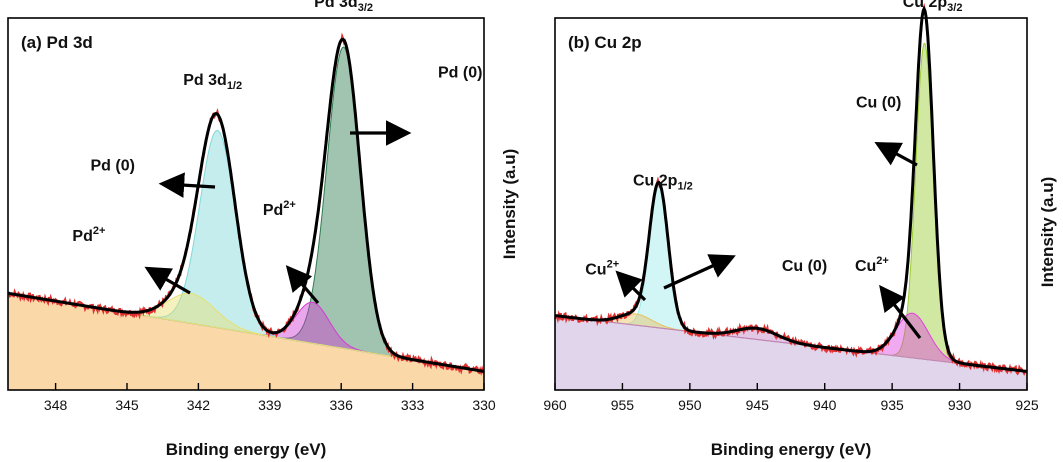 The image size is (1063, 462). Describe the element at coordinates (484, 405) in the screenshot. I see `x-tick-label: 330` at that location.